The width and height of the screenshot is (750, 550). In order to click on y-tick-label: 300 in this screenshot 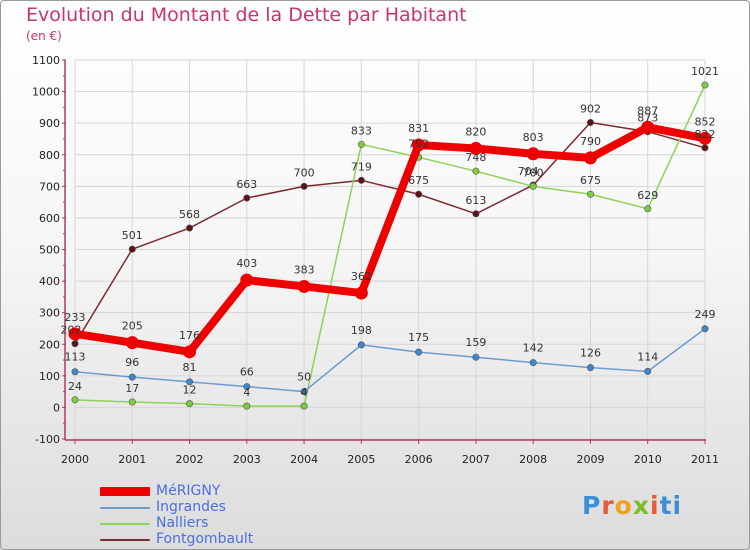, I will do `click(49, 313)`.